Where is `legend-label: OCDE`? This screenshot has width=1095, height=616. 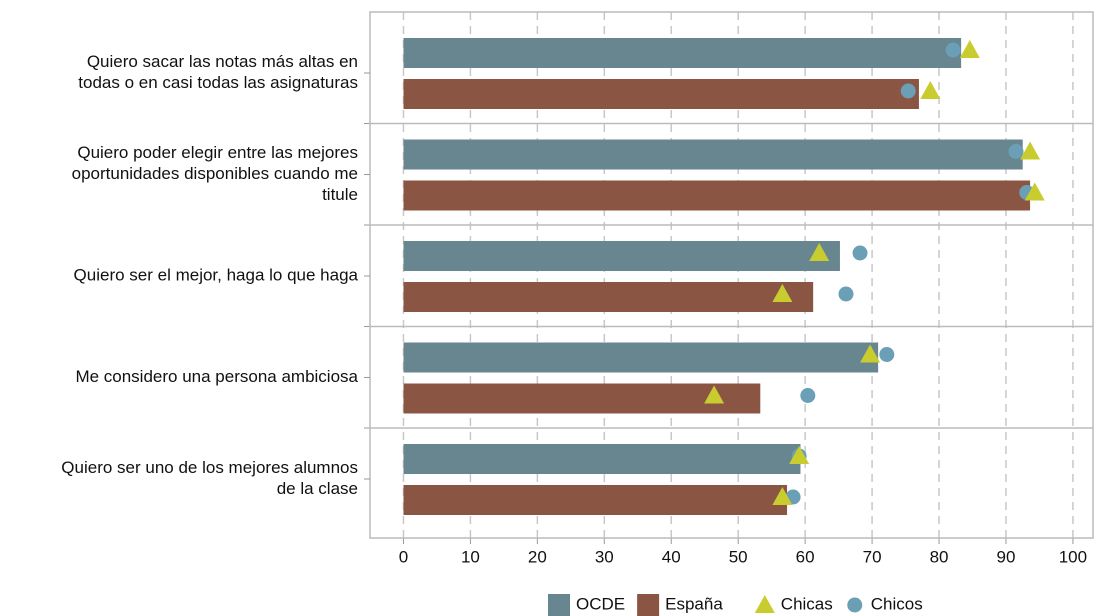
legend-label: OCDE is located at coordinates (600, 603).